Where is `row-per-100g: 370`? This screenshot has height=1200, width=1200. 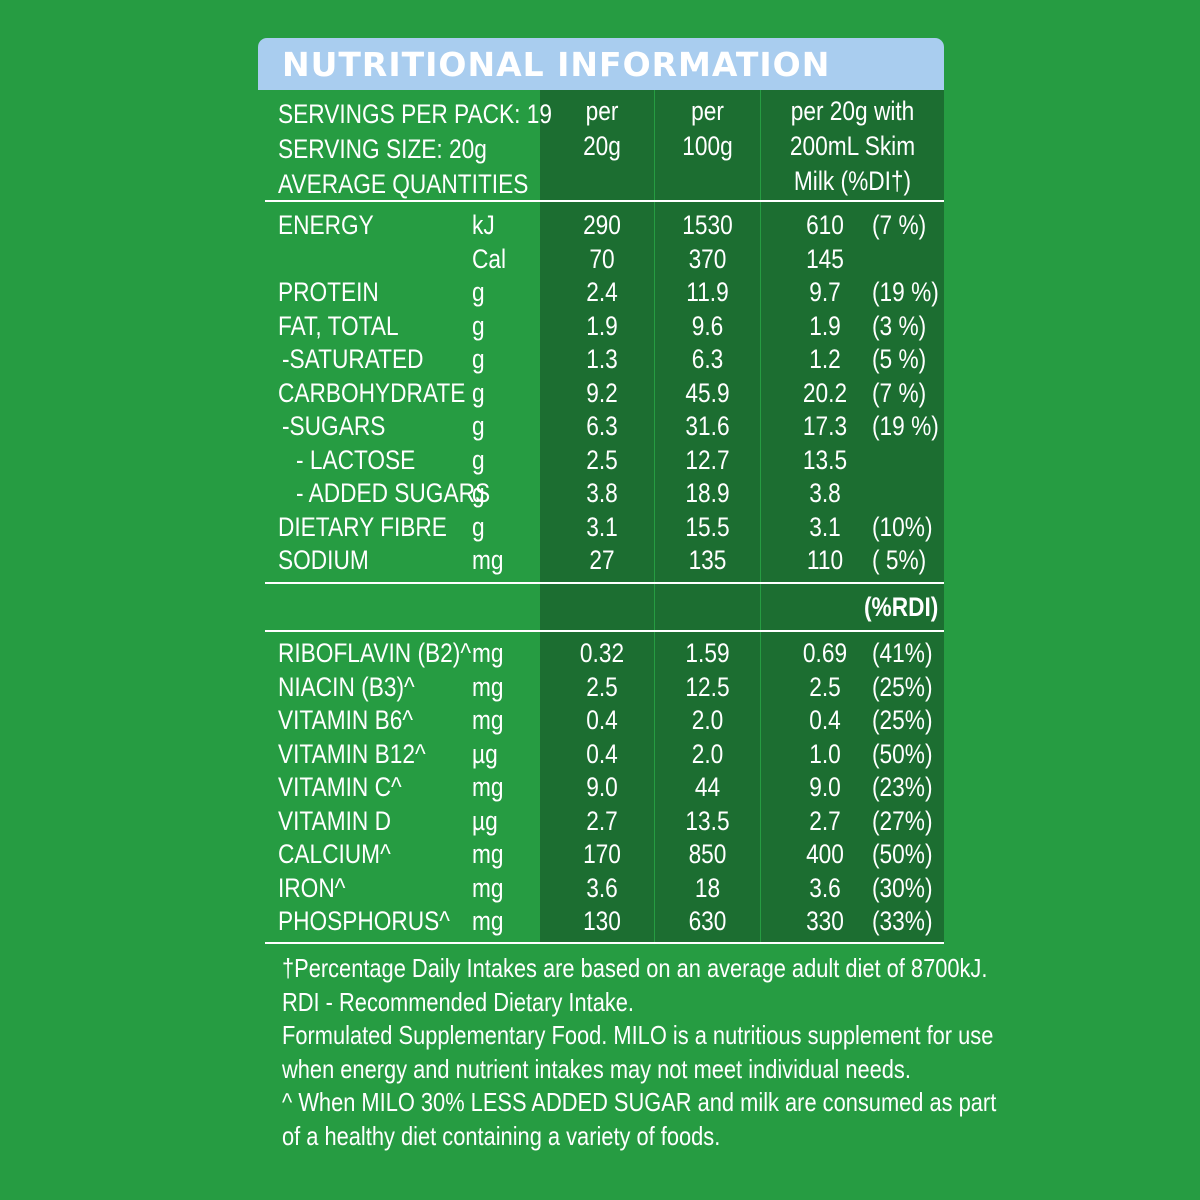
row-per-100g: 370 is located at coordinates (707, 258).